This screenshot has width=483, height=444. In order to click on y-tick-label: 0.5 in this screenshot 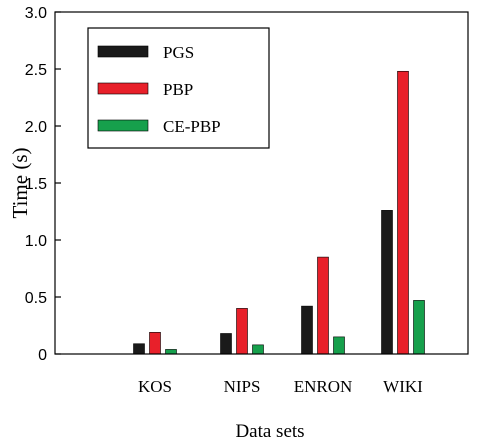, I will do `click(36, 298)`.